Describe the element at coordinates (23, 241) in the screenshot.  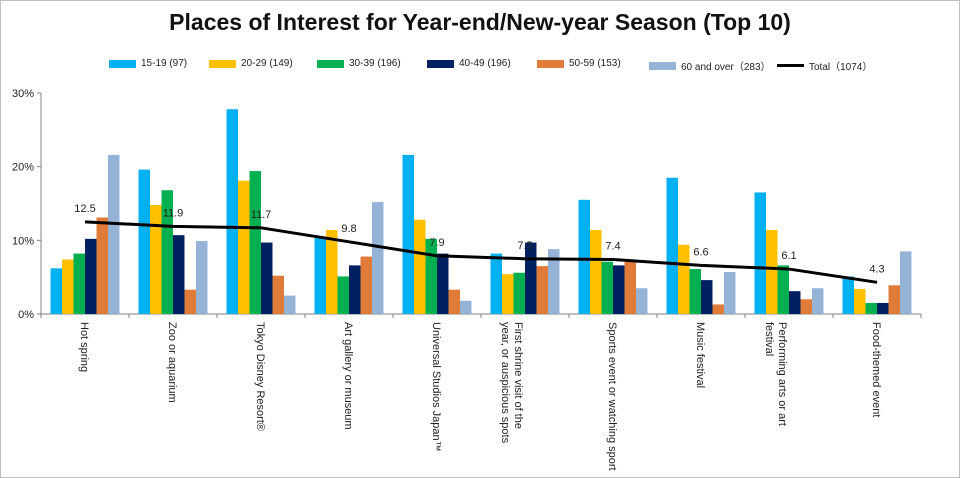
I see `y-tick-label: 10%` at that location.